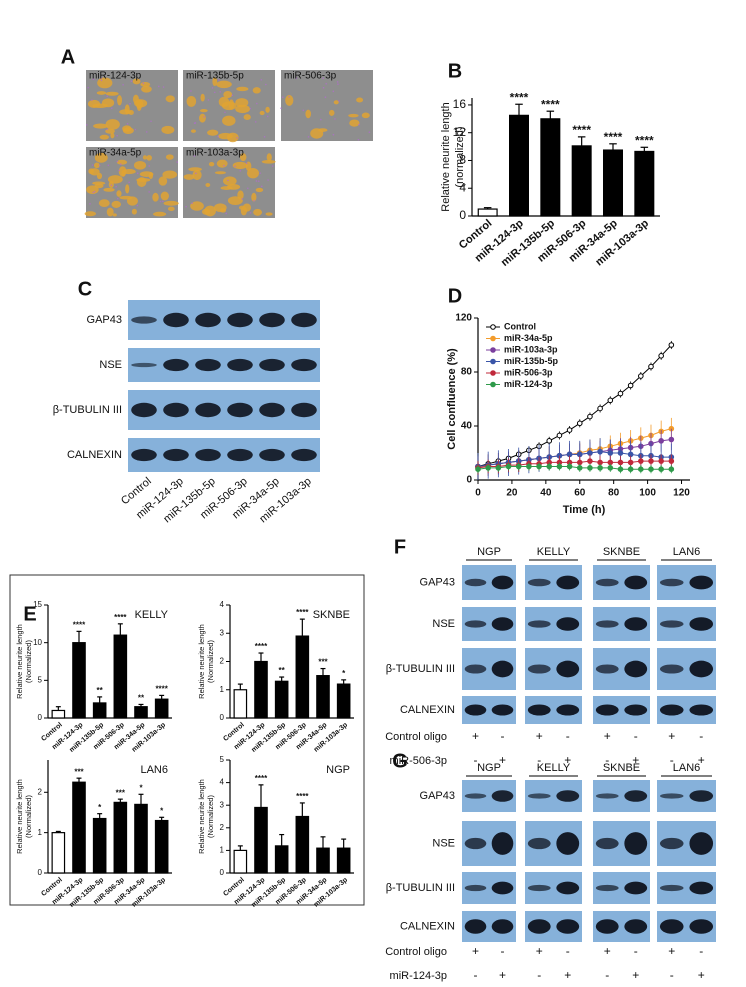 The image size is (746, 987). What do you see at coordinates (87, 410) in the screenshot?
I see `blot-row-label: β-TUBULIN III` at bounding box center [87, 410].